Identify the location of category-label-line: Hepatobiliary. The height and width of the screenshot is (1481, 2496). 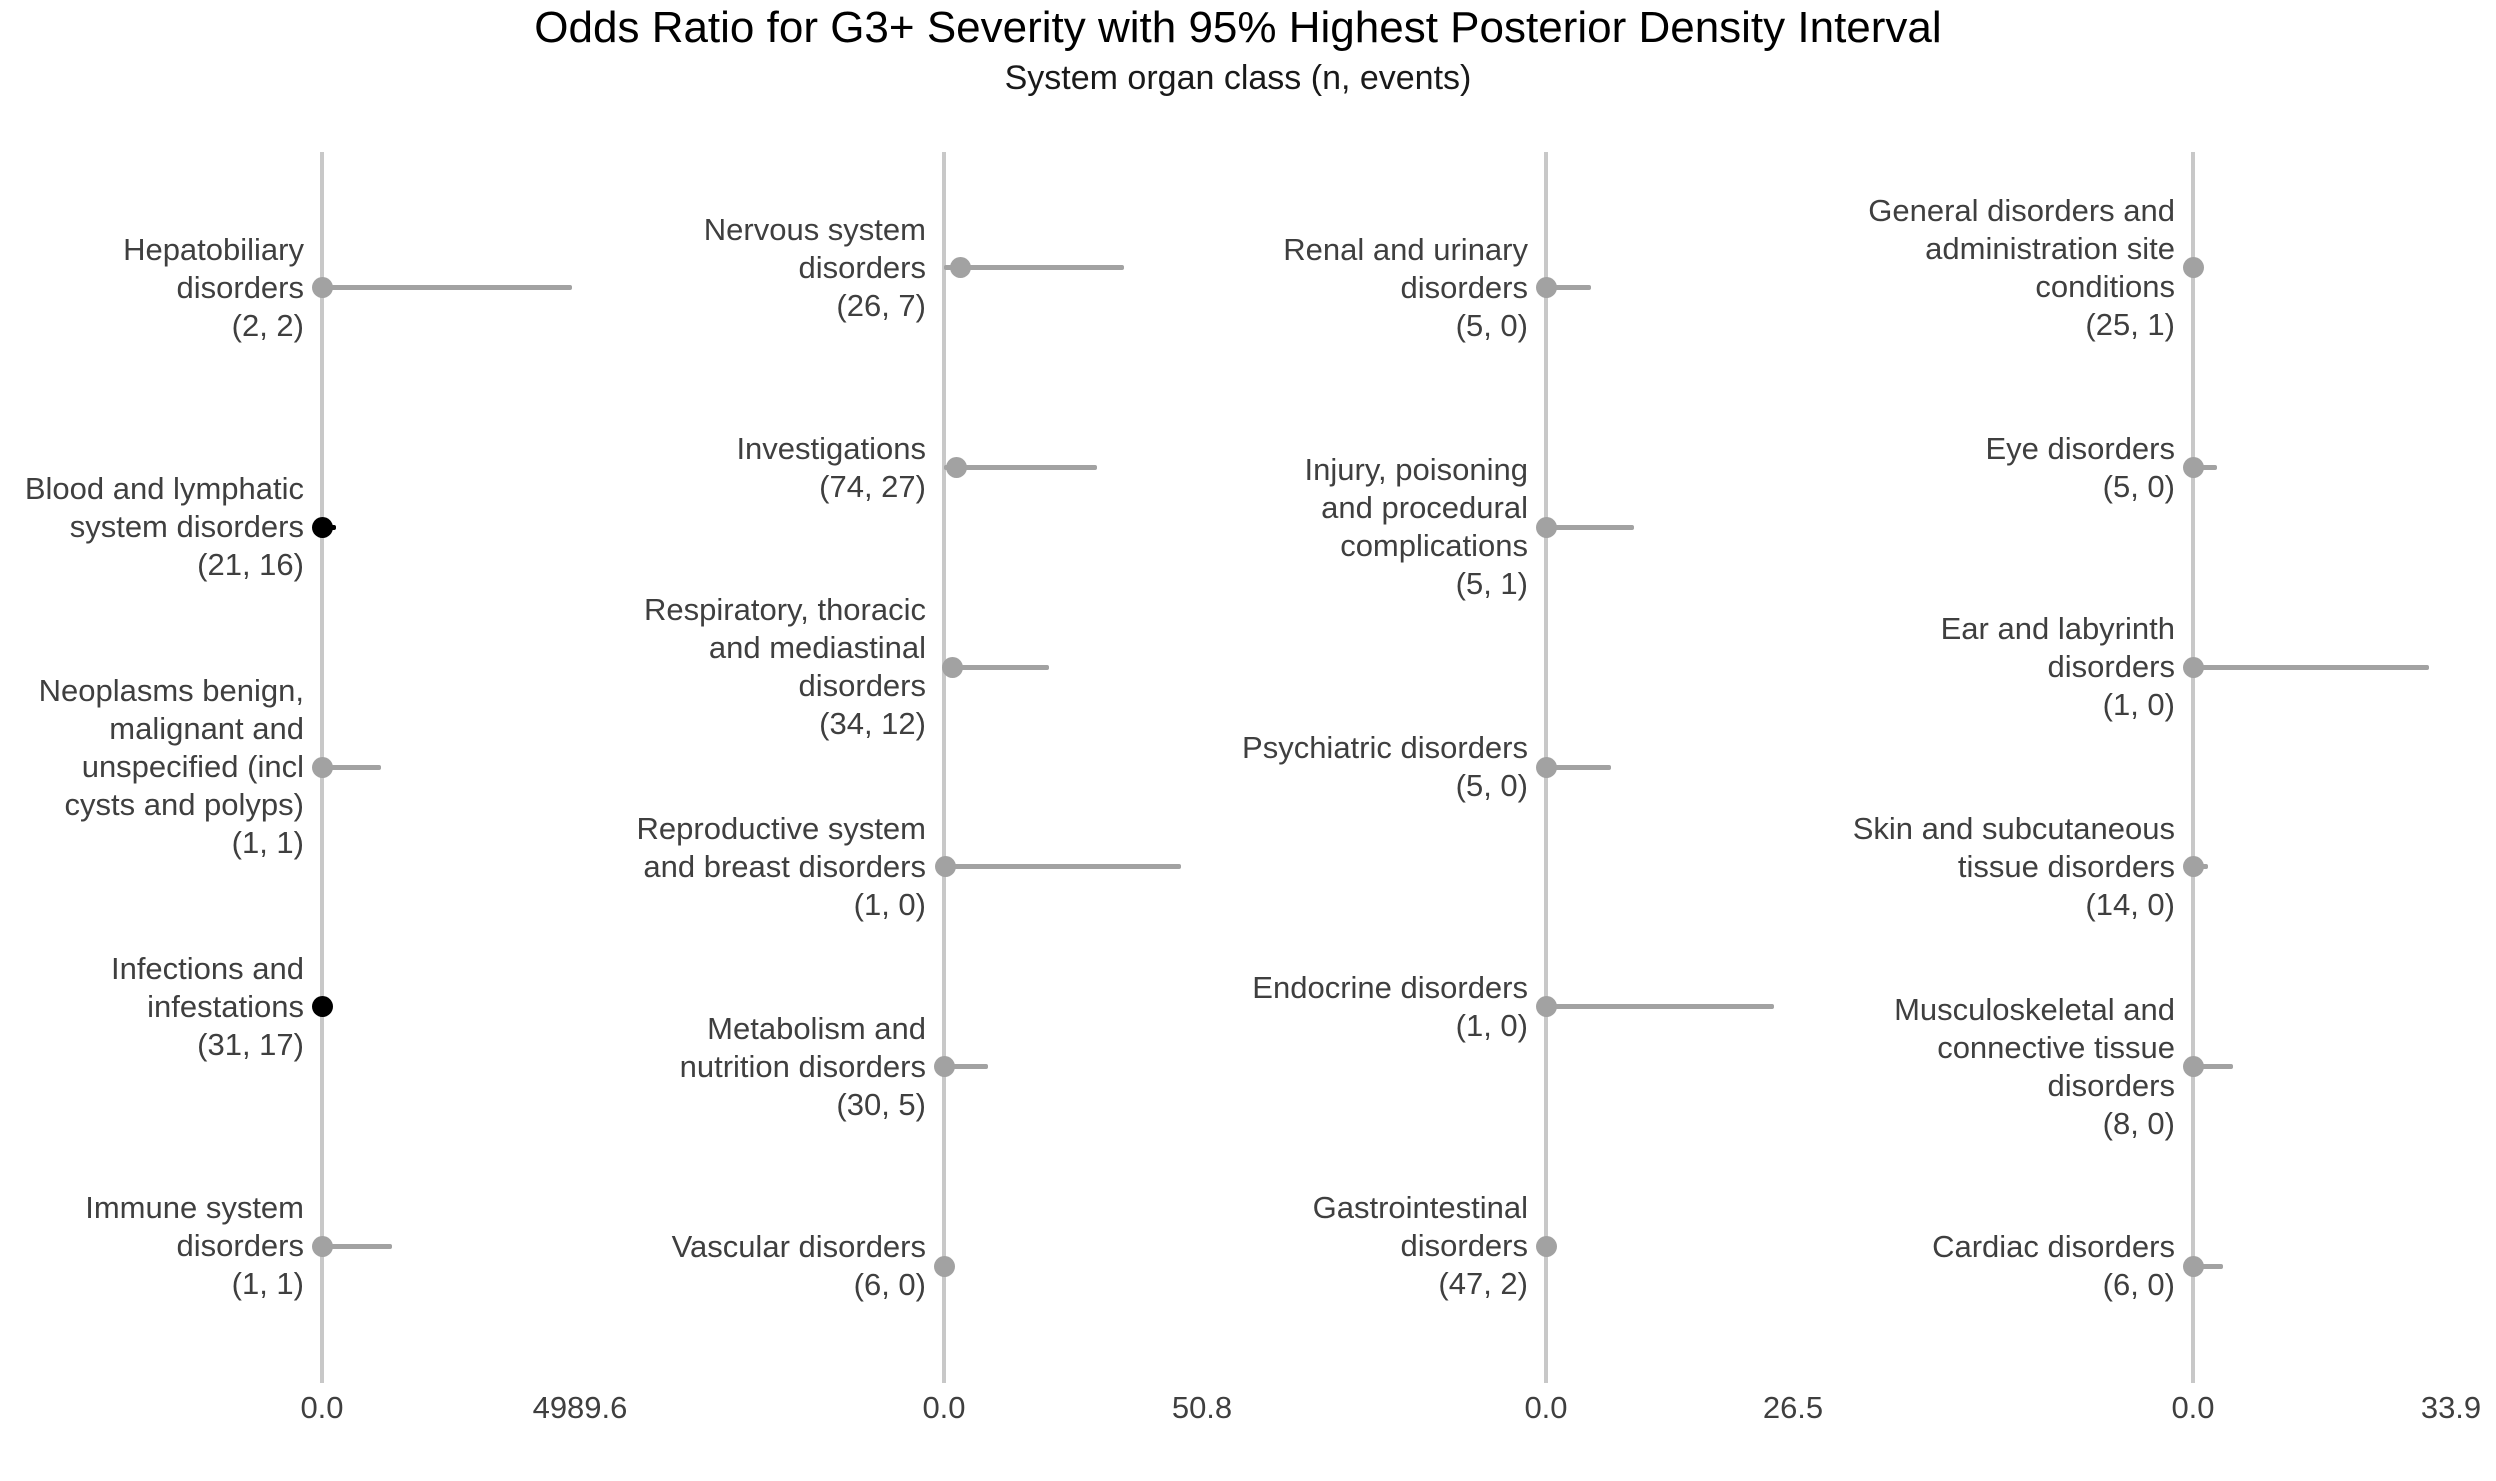
(213, 249).